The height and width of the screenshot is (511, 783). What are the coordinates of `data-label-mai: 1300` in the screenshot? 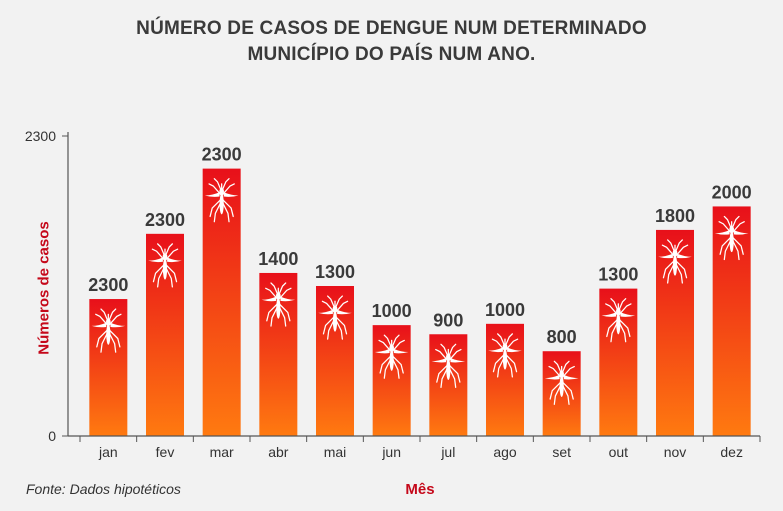 It's located at (335, 272).